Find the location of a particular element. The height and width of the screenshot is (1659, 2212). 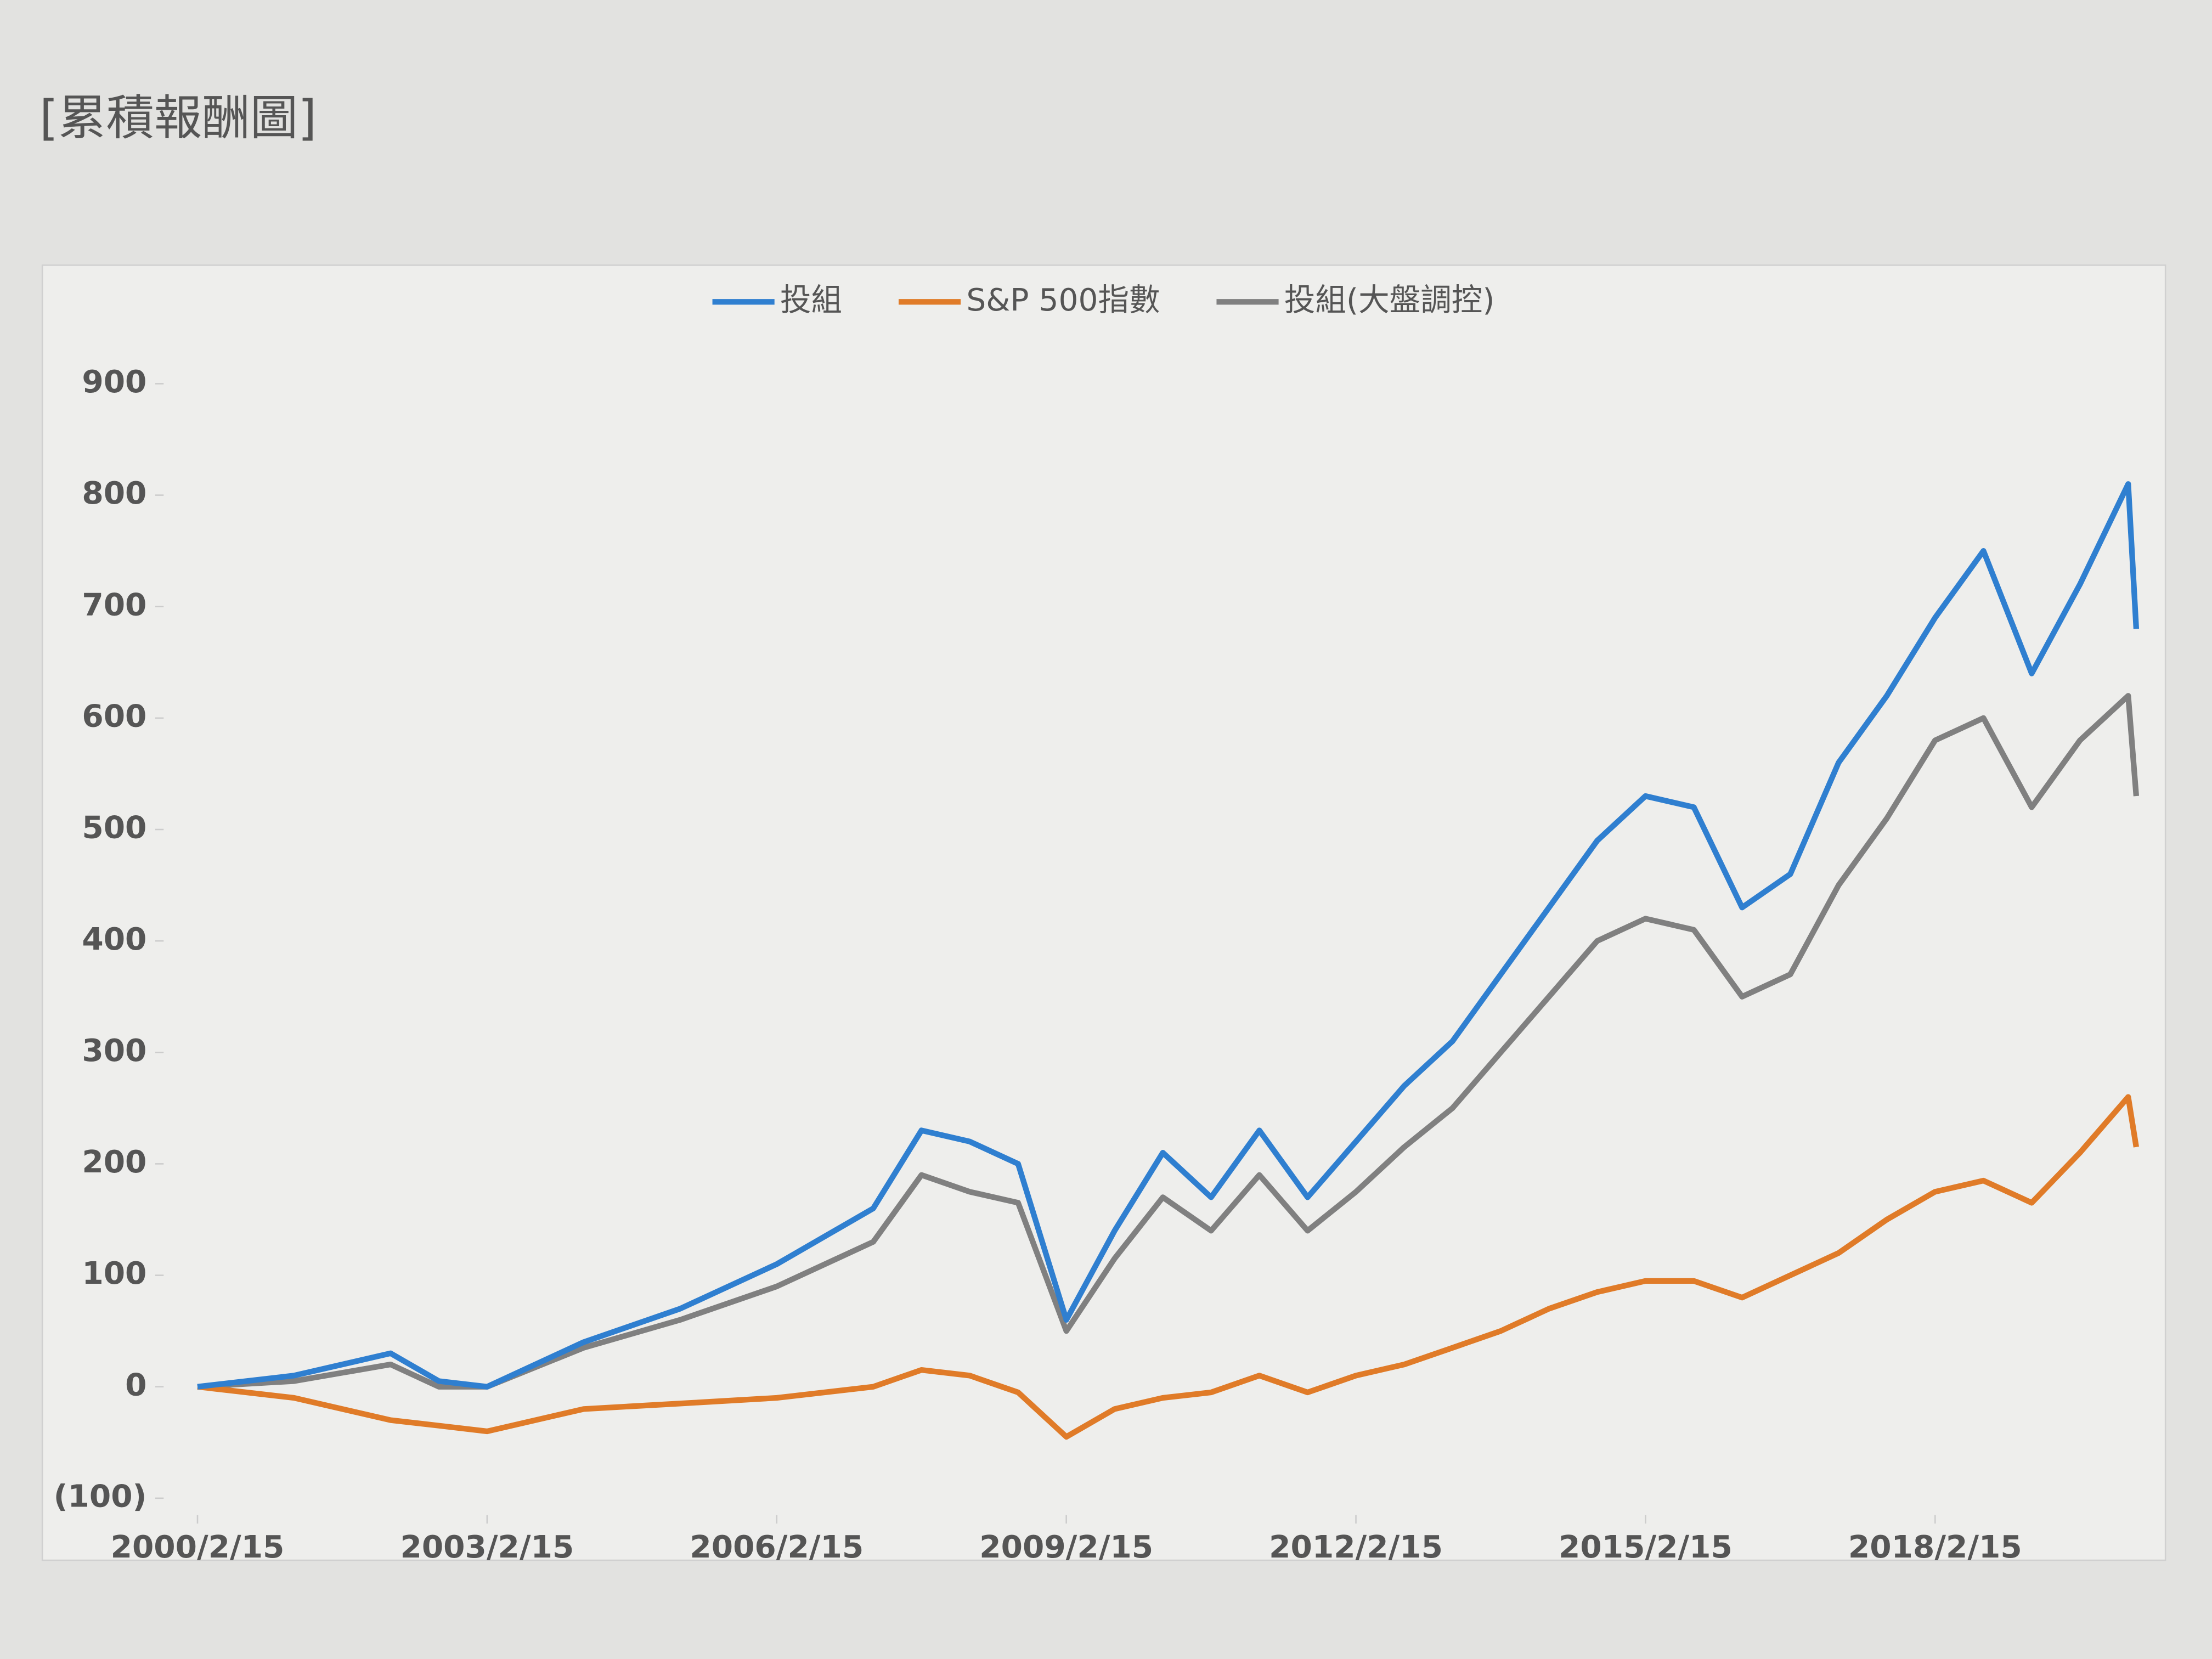

y-tick-label: (100) is located at coordinates (100, 1496).